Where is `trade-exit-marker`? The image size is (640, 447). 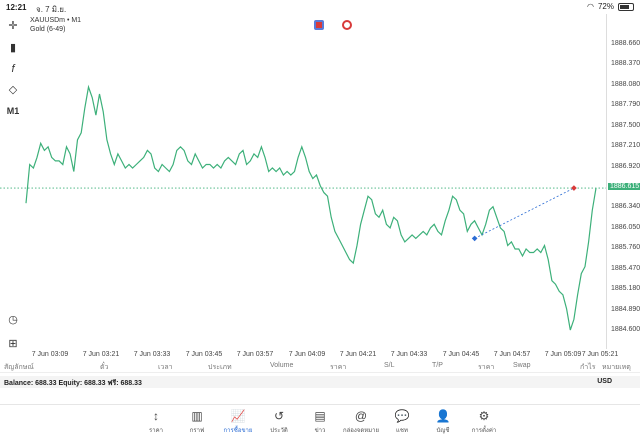
trade-exit-marker is located at coordinates (574, 188).